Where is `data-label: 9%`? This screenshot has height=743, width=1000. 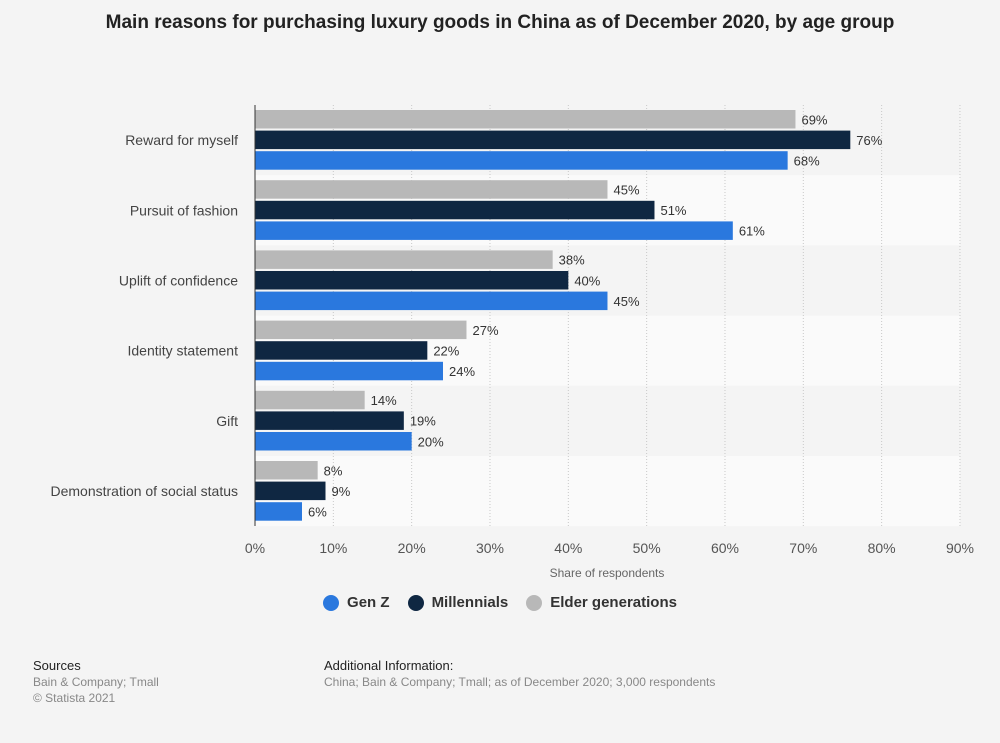
data-label: 9% is located at coordinates (340, 491).